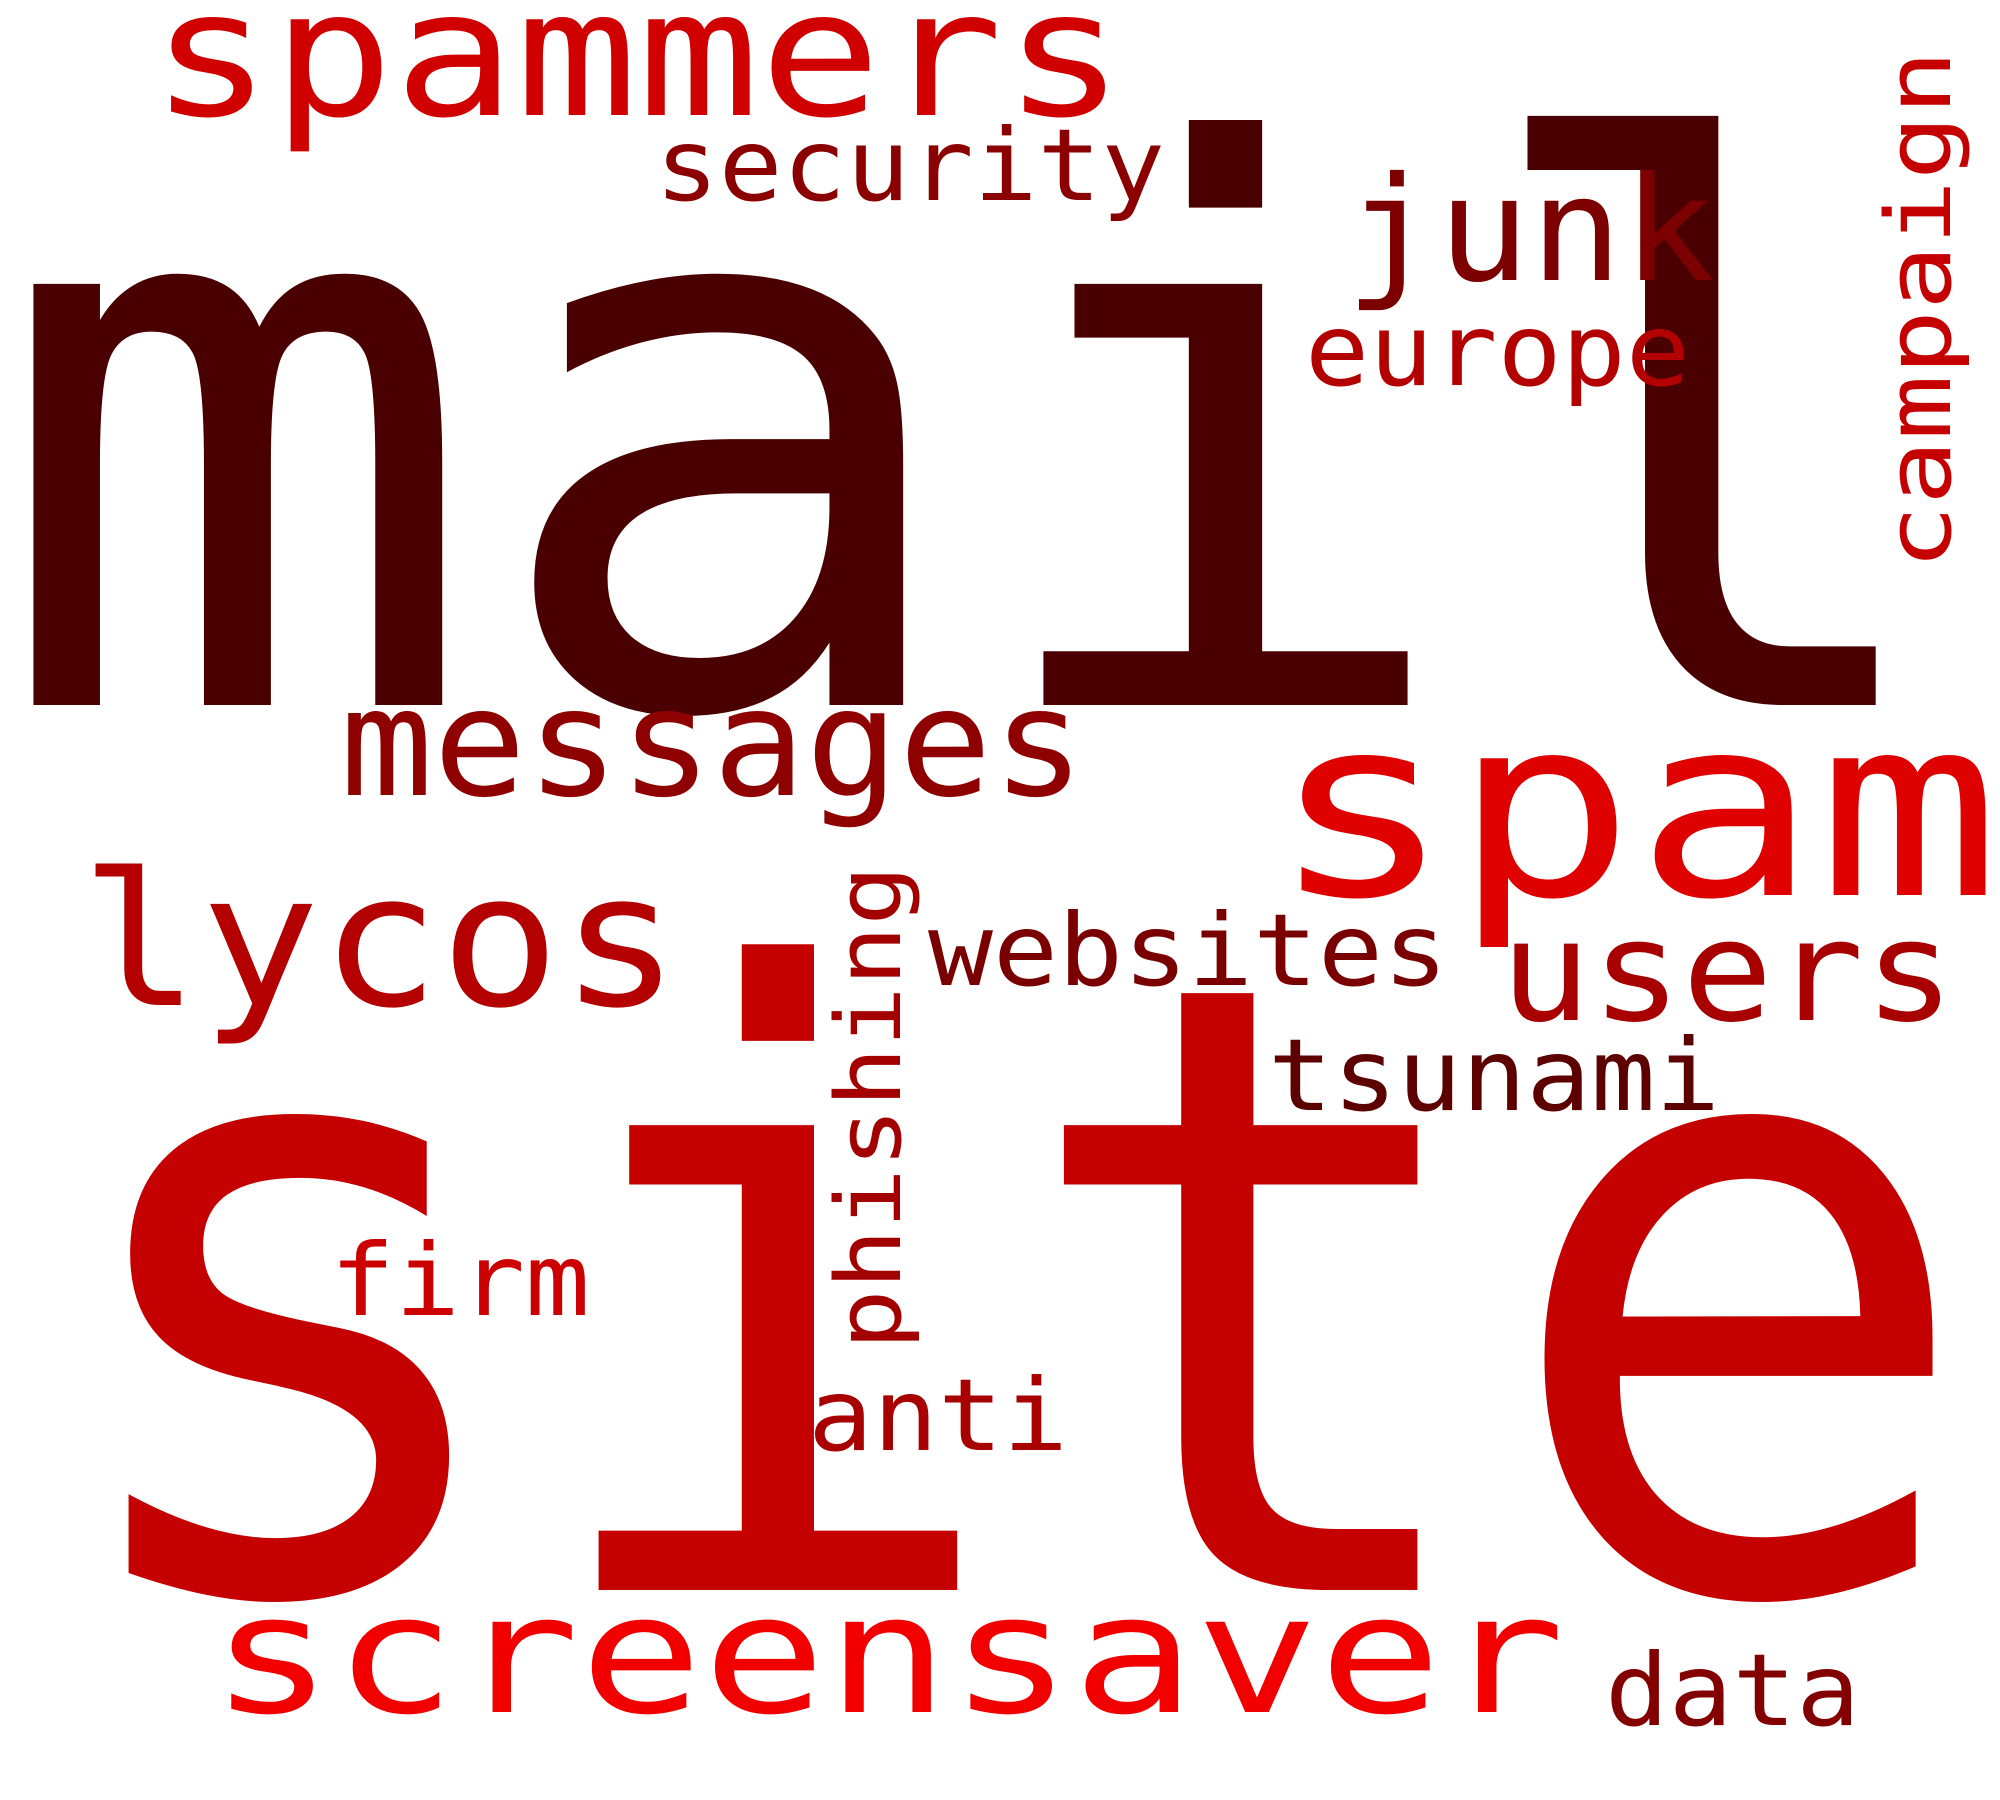  I want to click on word-europe: europe, so click(1497, 350).